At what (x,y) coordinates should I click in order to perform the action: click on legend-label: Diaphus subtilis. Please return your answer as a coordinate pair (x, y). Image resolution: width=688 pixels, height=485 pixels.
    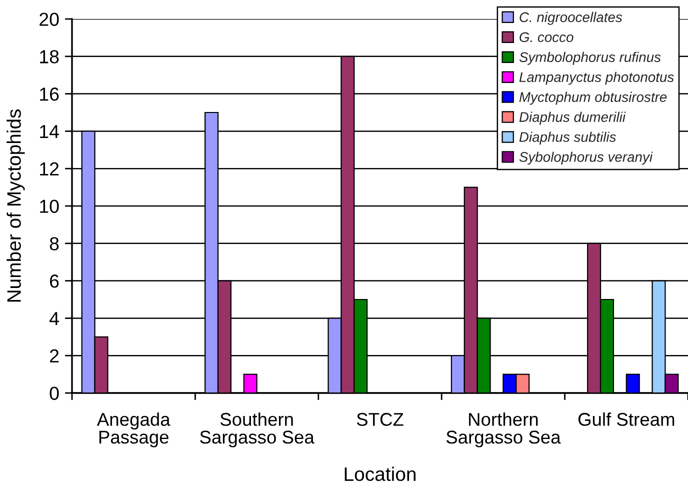
    Looking at the image, I should click on (567, 138).